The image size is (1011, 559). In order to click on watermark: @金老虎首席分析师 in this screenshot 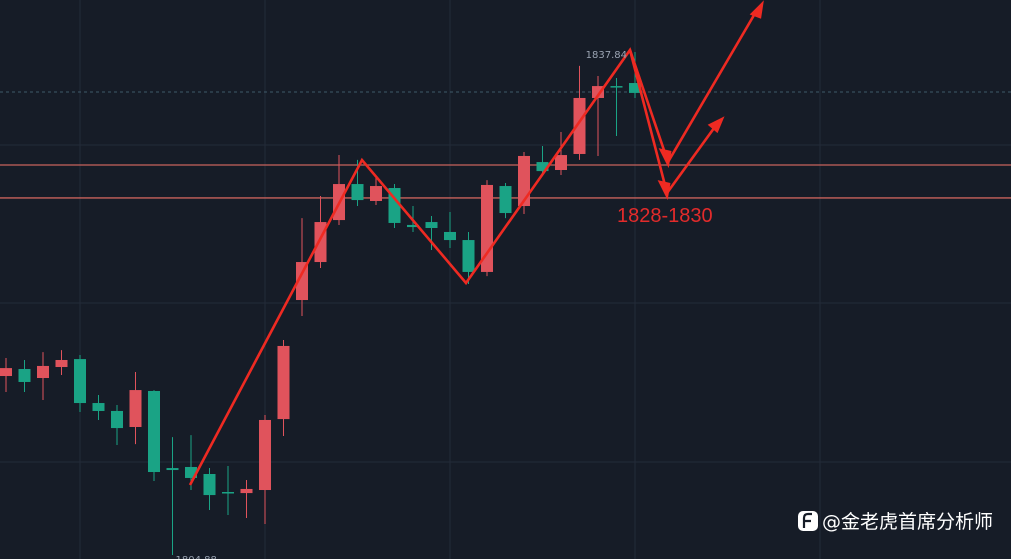, I will do `click(907, 522)`.